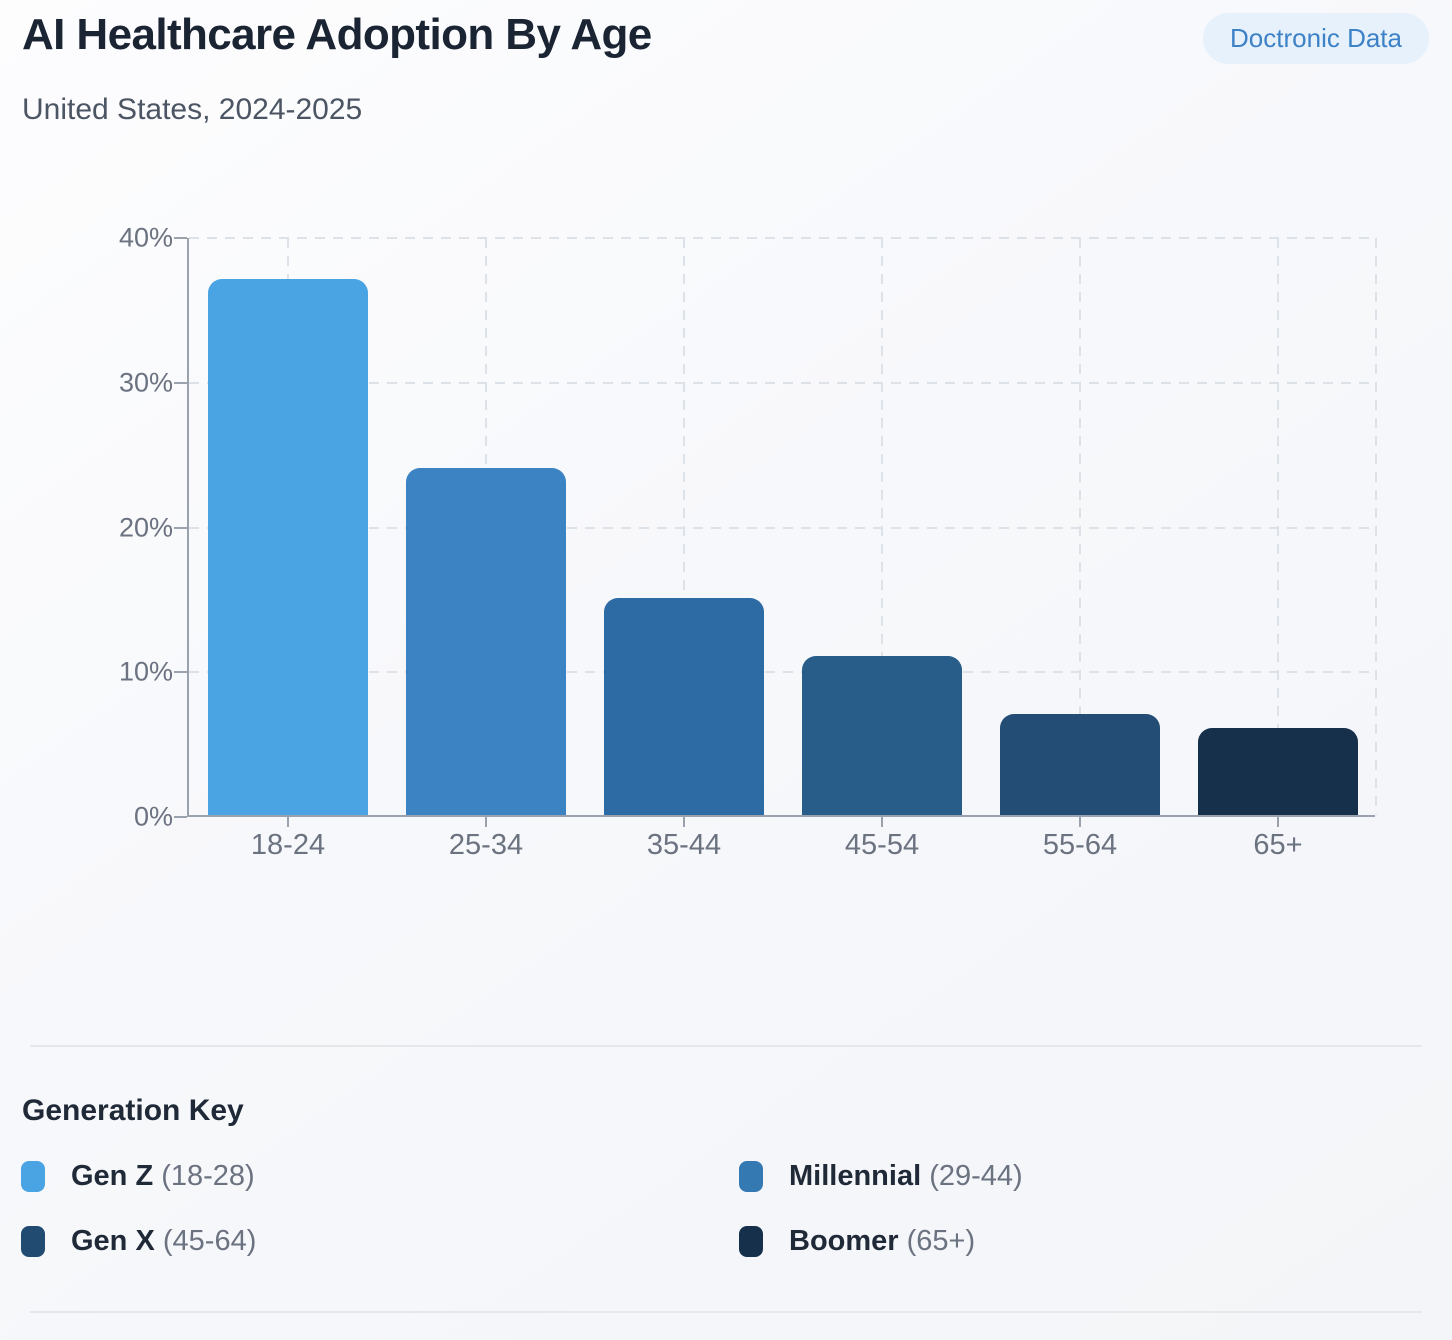 This screenshot has height=1340, width=1452. Describe the element at coordinates (882, 845) in the screenshot. I see `x-axis-label: 45-54` at that location.